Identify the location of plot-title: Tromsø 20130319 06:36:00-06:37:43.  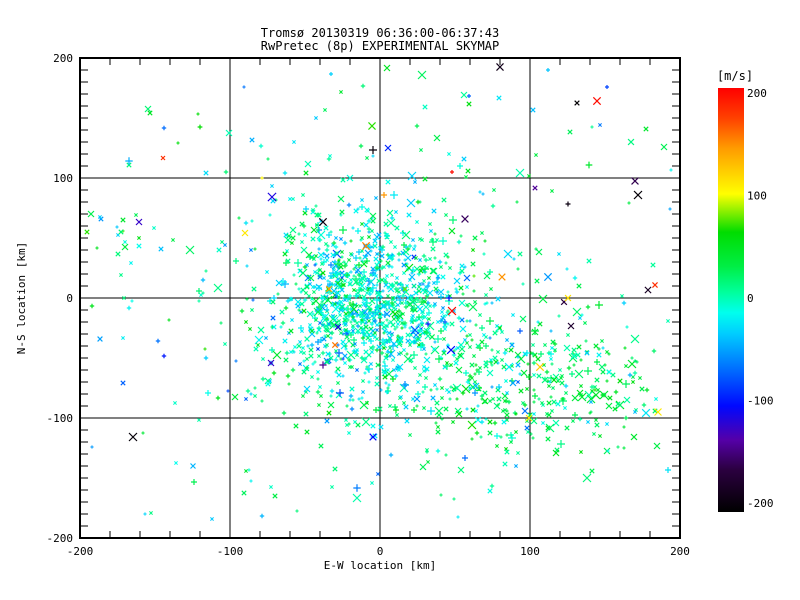
(380, 33).